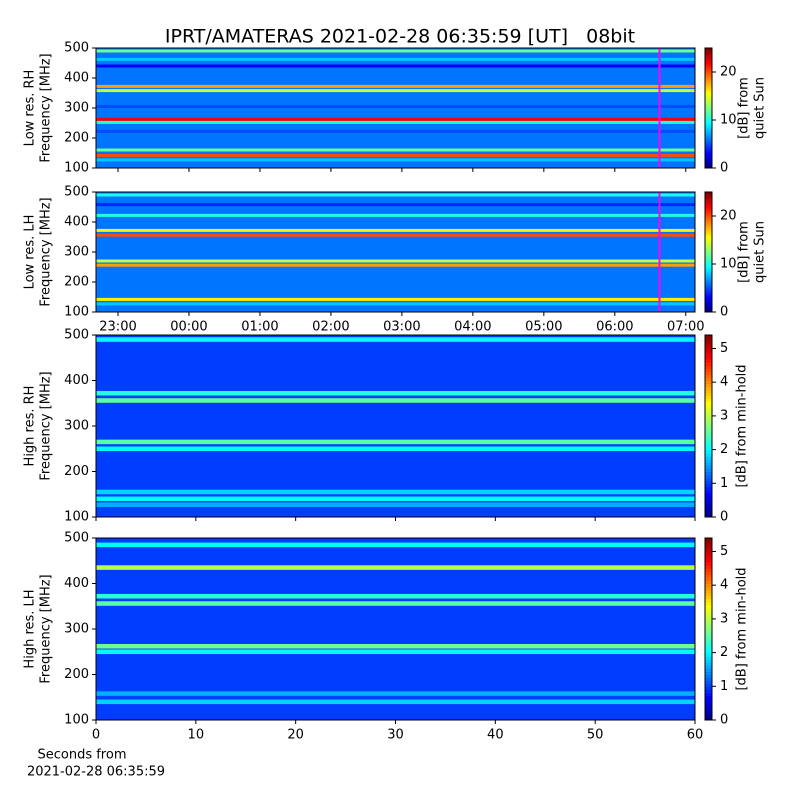  I want to click on x-axis-label: Seconds from, so click(81, 755).